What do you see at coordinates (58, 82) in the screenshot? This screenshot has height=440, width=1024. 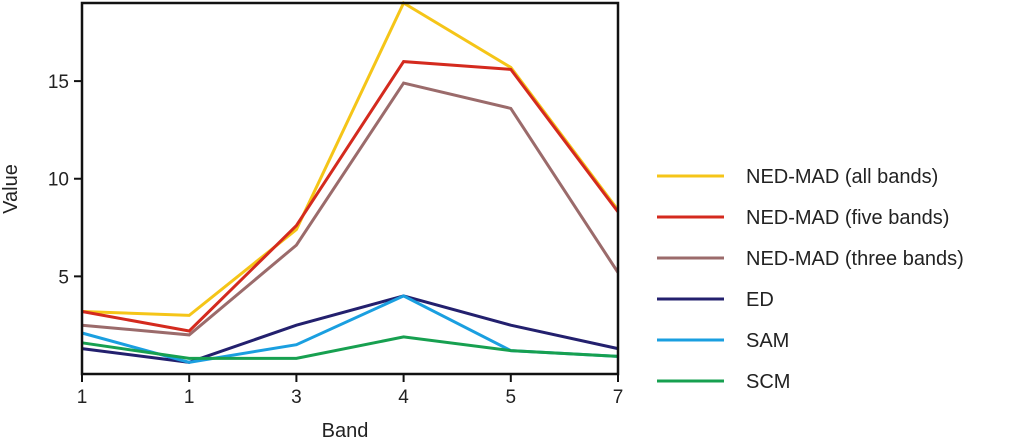 I see `y-tick-label: 15` at bounding box center [58, 82].